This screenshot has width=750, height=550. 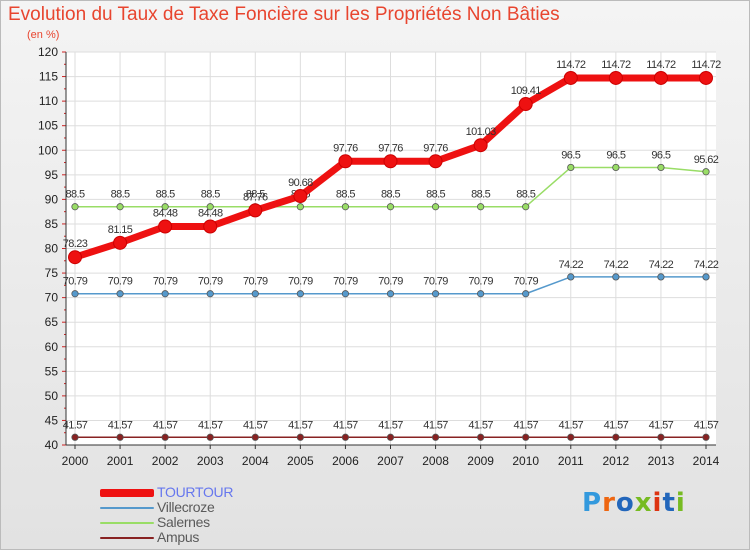 I want to click on data-label: 74.22, so click(x=706, y=265).